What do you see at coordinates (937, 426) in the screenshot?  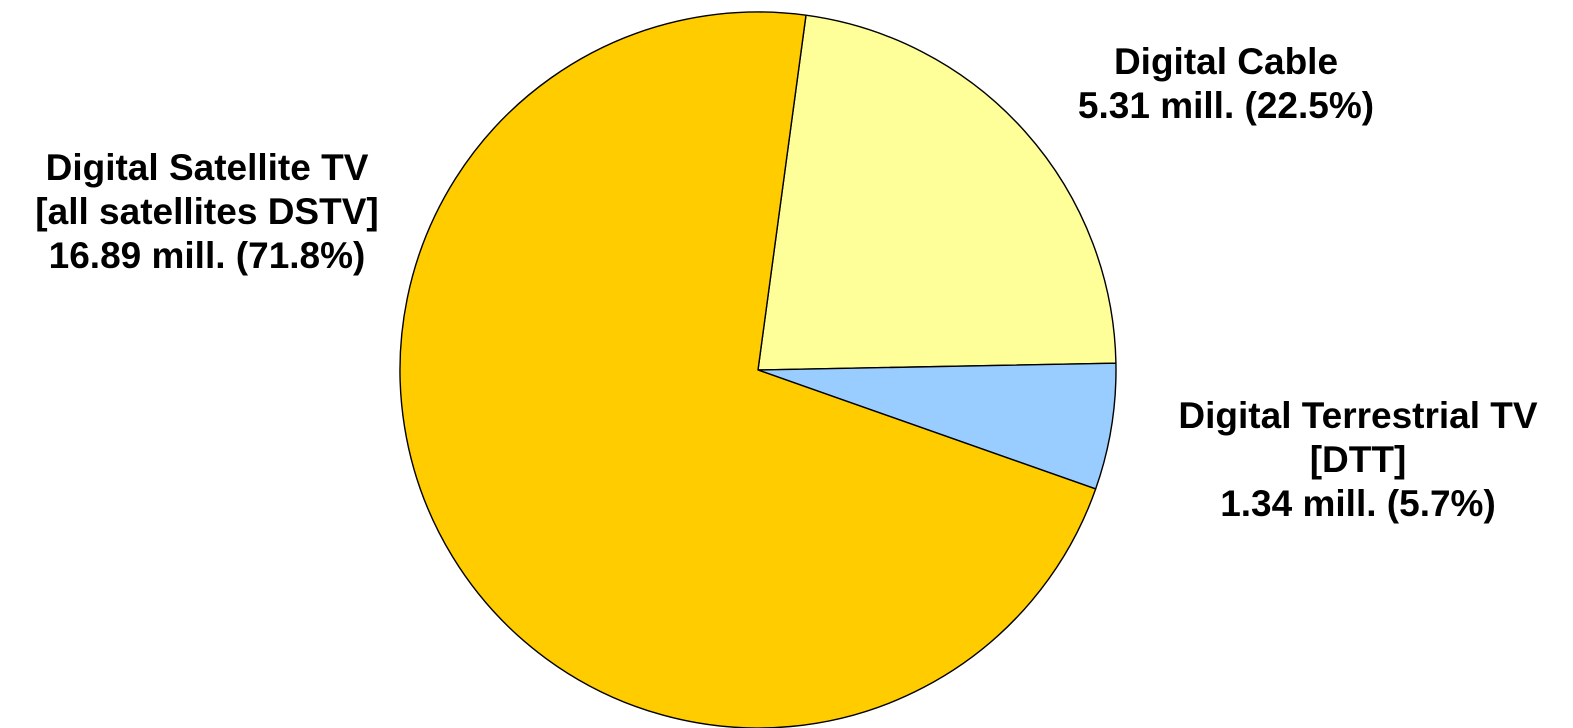 I see `pie-slice-digital-terrestrial-tv` at bounding box center [937, 426].